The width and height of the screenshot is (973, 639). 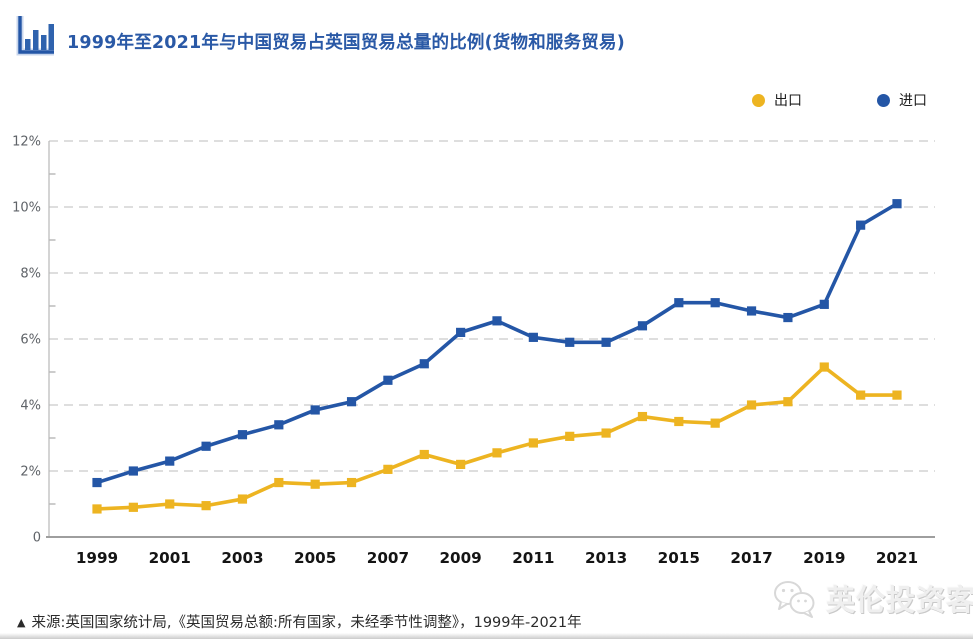 I want to click on y-tick-label: 12%, so click(x=26, y=142).